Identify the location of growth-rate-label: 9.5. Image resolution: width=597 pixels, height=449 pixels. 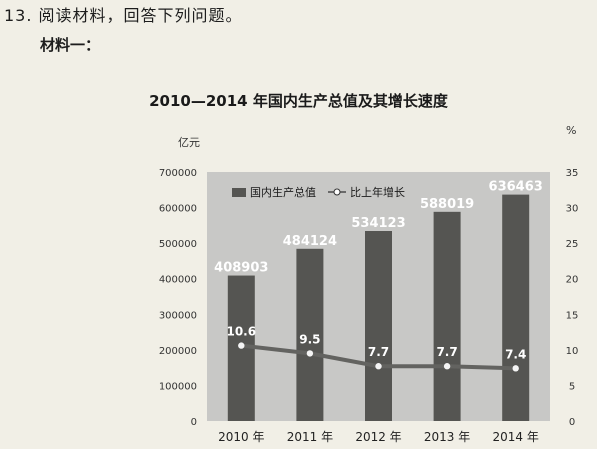
(309, 339).